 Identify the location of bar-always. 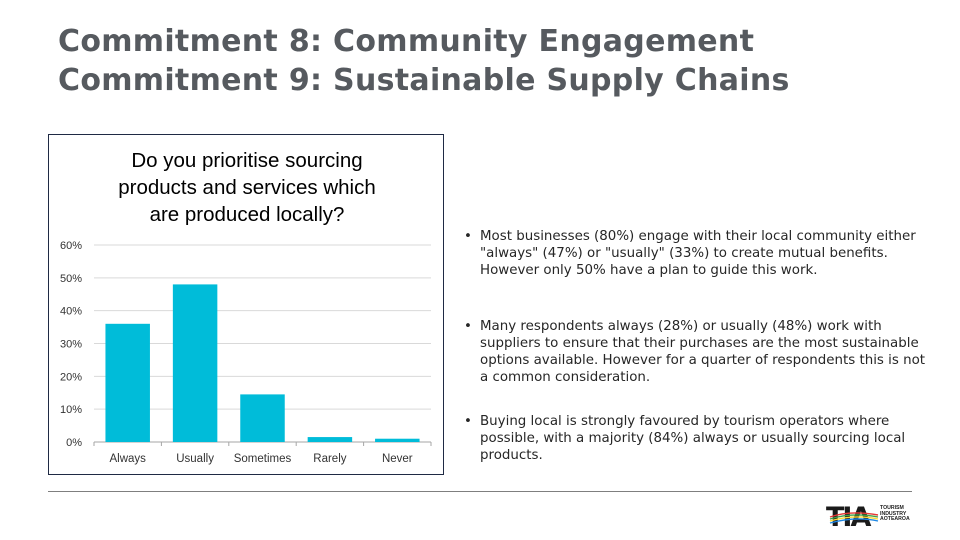
(127, 382).